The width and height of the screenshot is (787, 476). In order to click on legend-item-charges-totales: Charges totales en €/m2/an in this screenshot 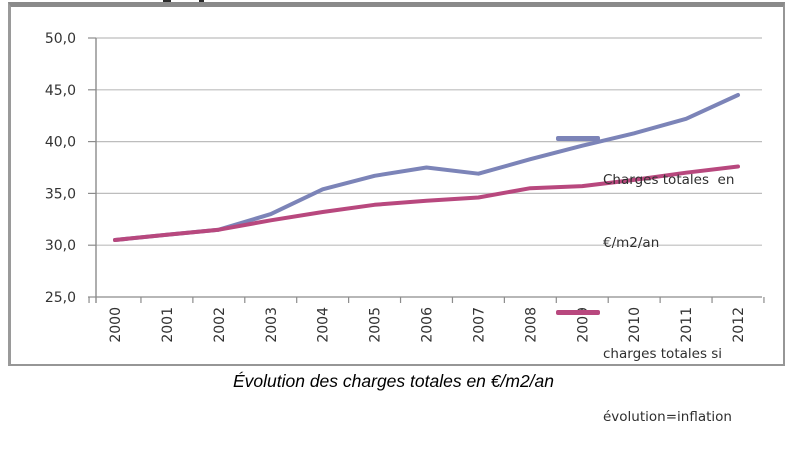, I will do `click(665, 212)`.